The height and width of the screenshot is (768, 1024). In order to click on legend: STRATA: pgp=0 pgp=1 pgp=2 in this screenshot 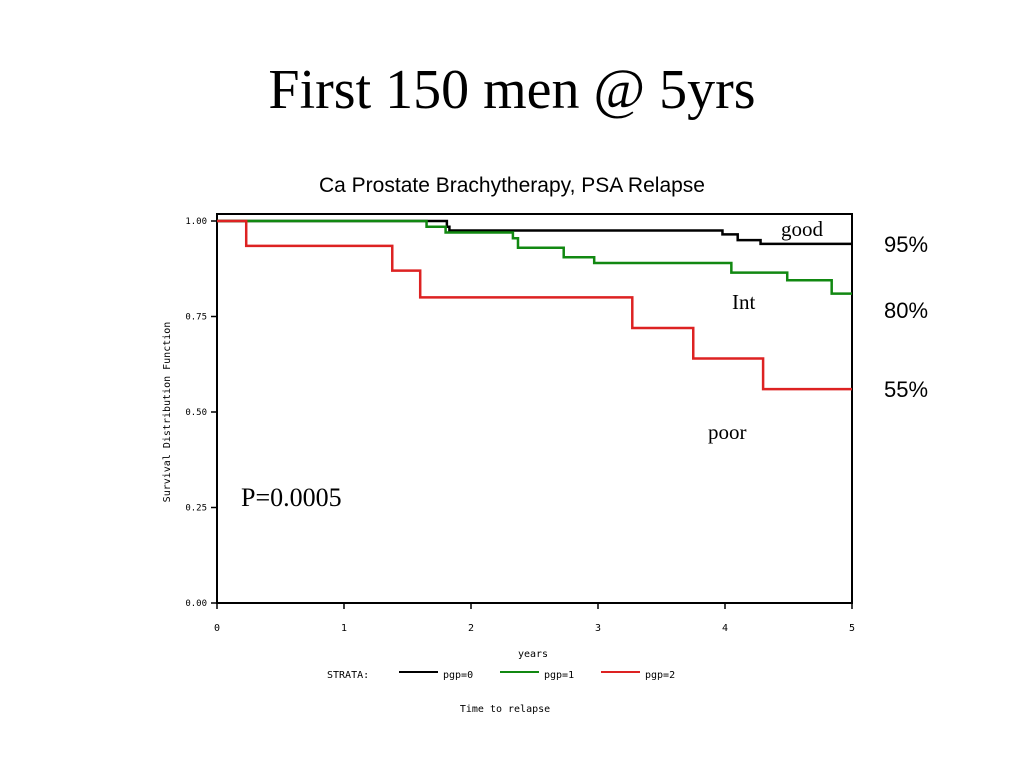, I will do `click(501, 675)`.